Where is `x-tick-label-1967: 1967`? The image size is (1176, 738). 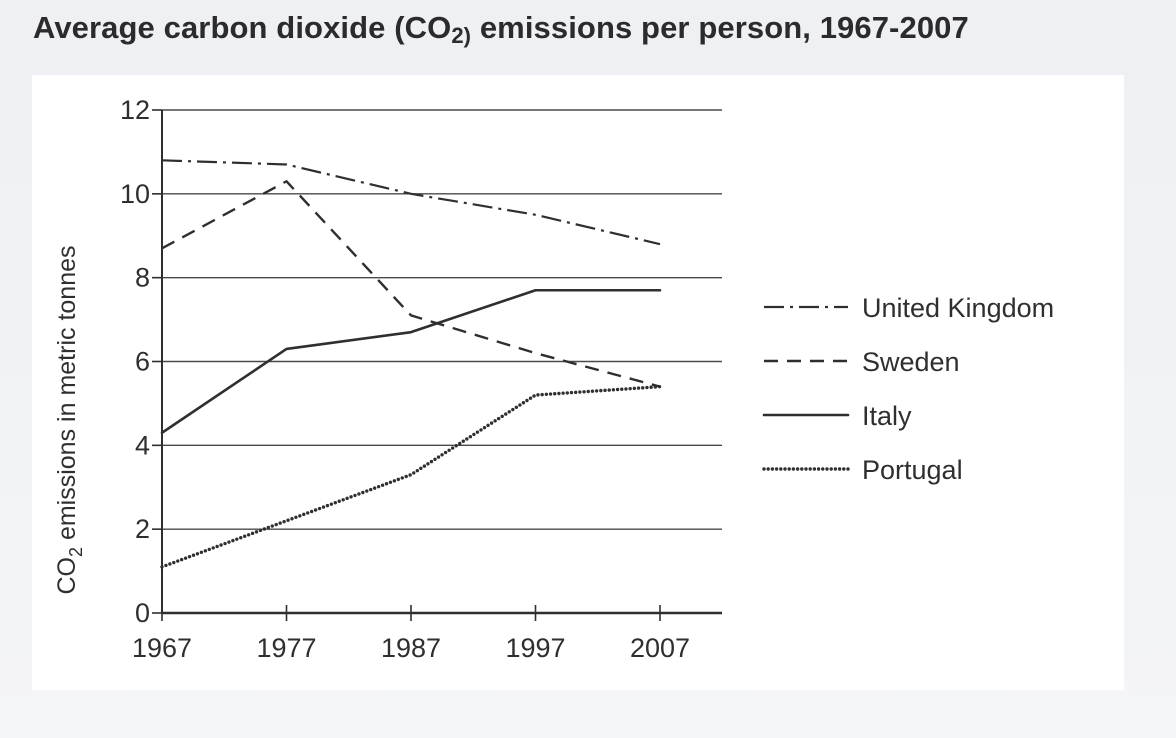
x-tick-label-1967: 1967 is located at coordinates (162, 648).